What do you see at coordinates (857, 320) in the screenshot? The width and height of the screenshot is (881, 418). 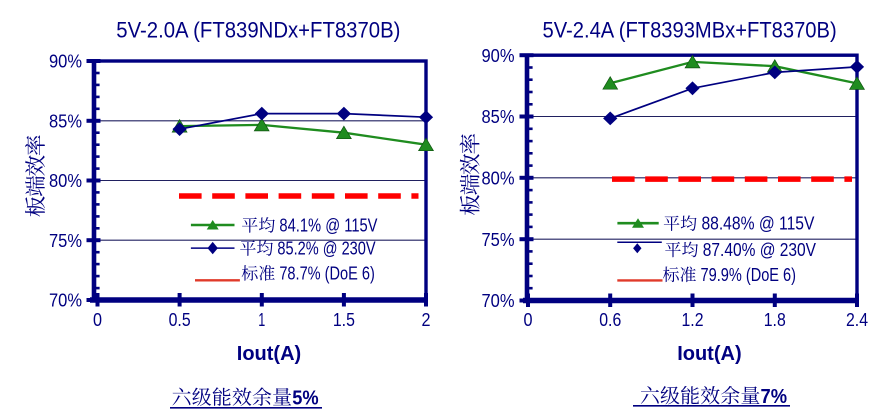 I see `svg-text: 2.4` at bounding box center [857, 320].